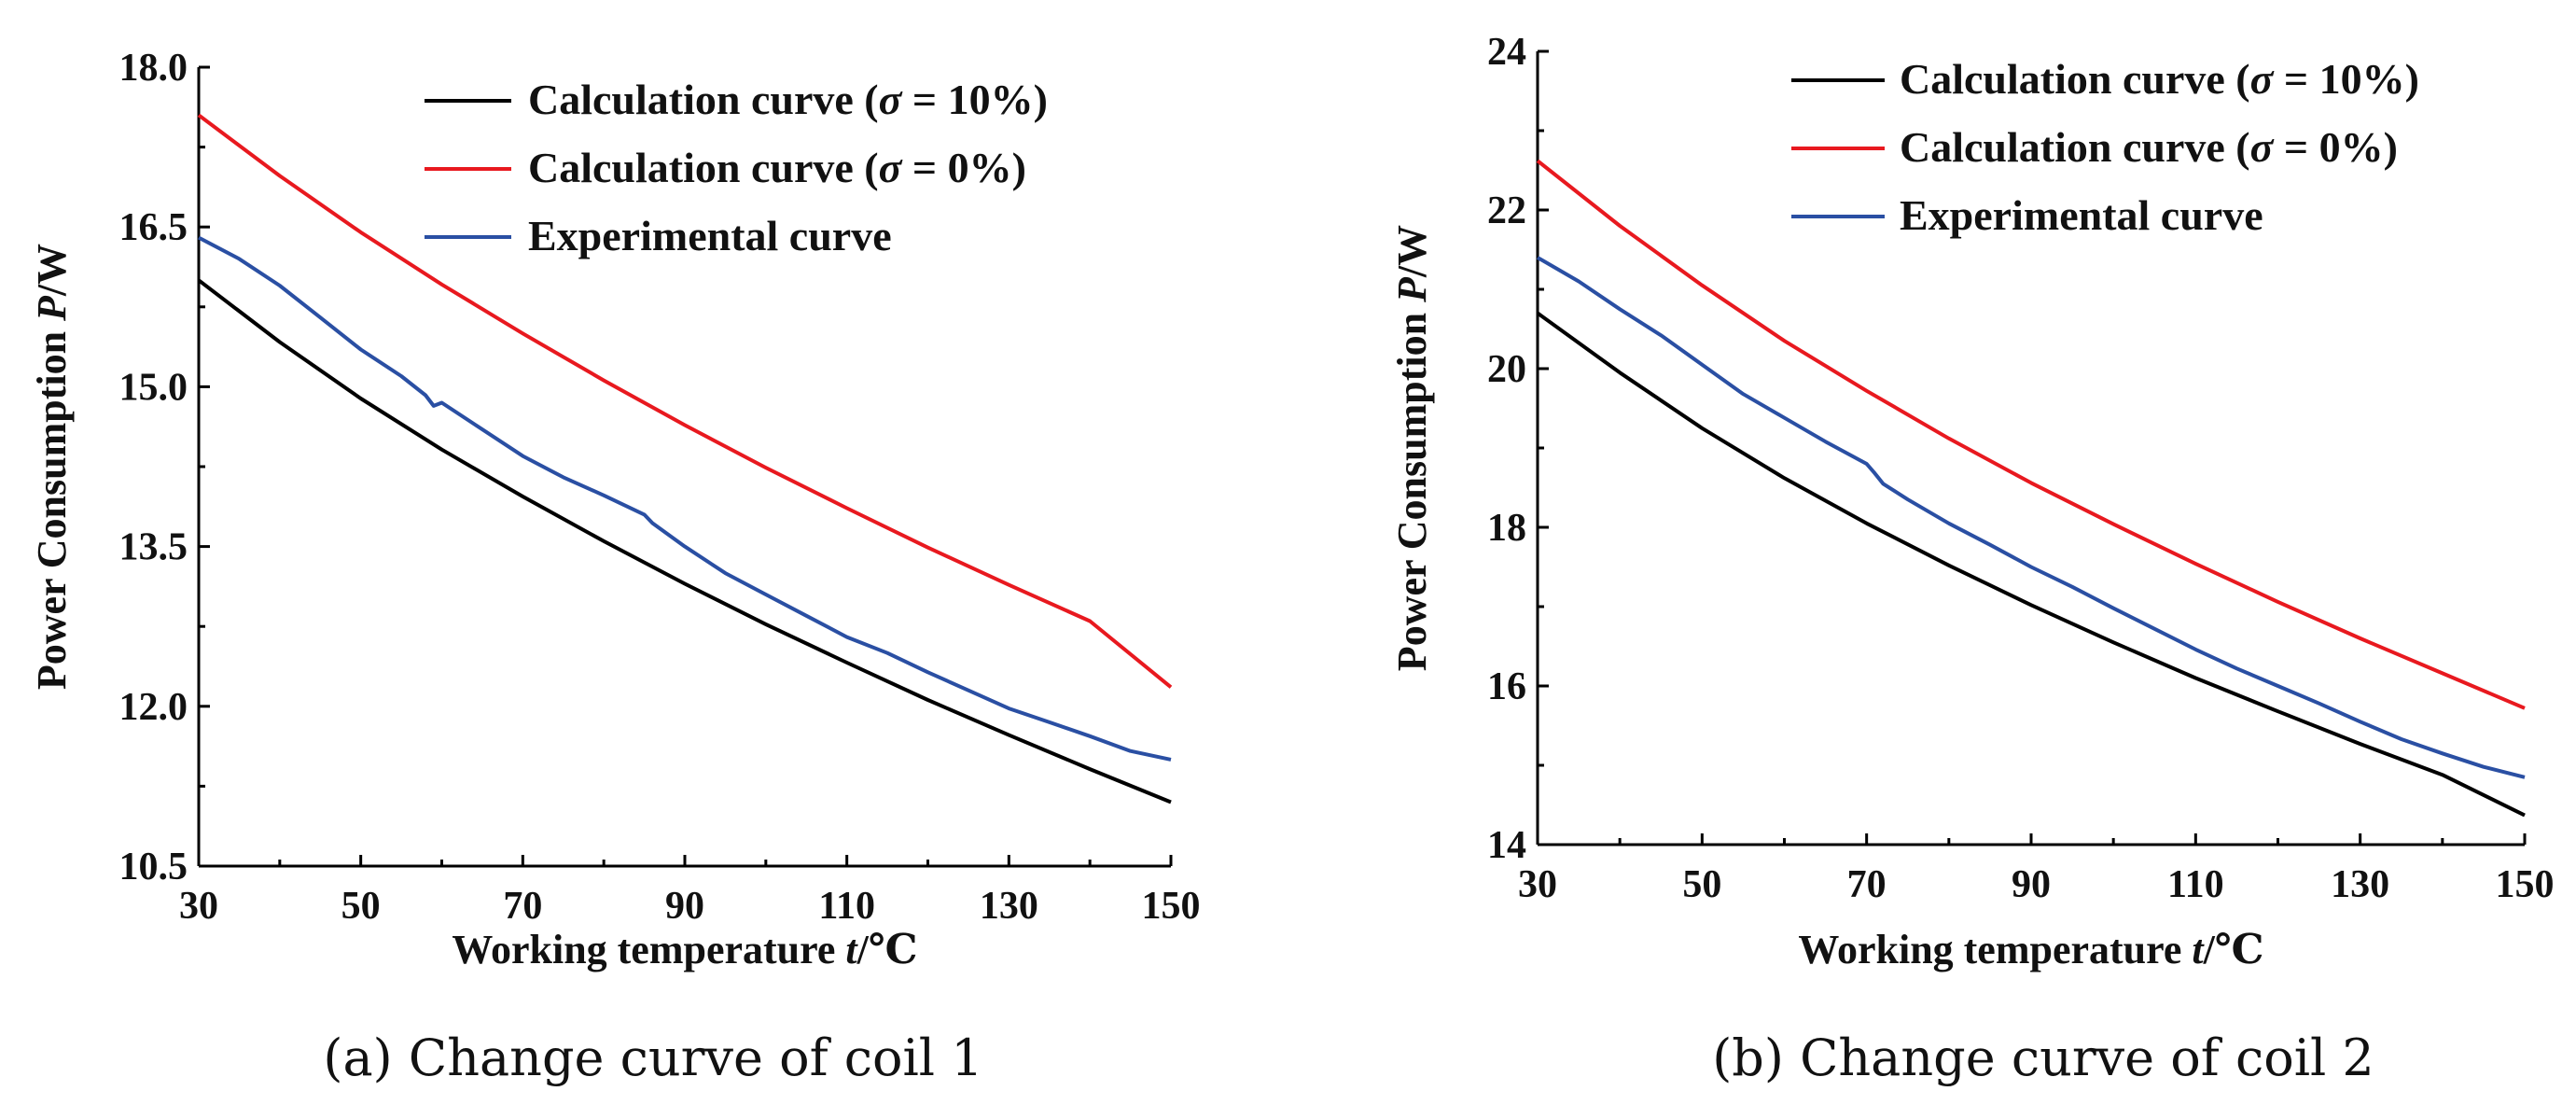 The height and width of the screenshot is (1119, 2576). Describe the element at coordinates (153, 707) in the screenshot. I see `y-tick-label: 12.0` at that location.